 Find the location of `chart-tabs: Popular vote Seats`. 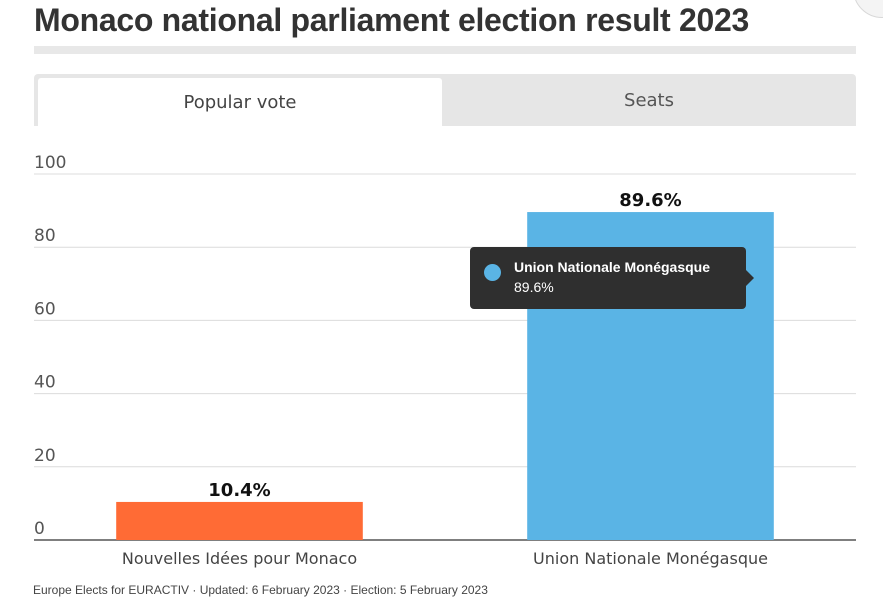

chart-tabs: Popular vote Seats is located at coordinates (445, 100).